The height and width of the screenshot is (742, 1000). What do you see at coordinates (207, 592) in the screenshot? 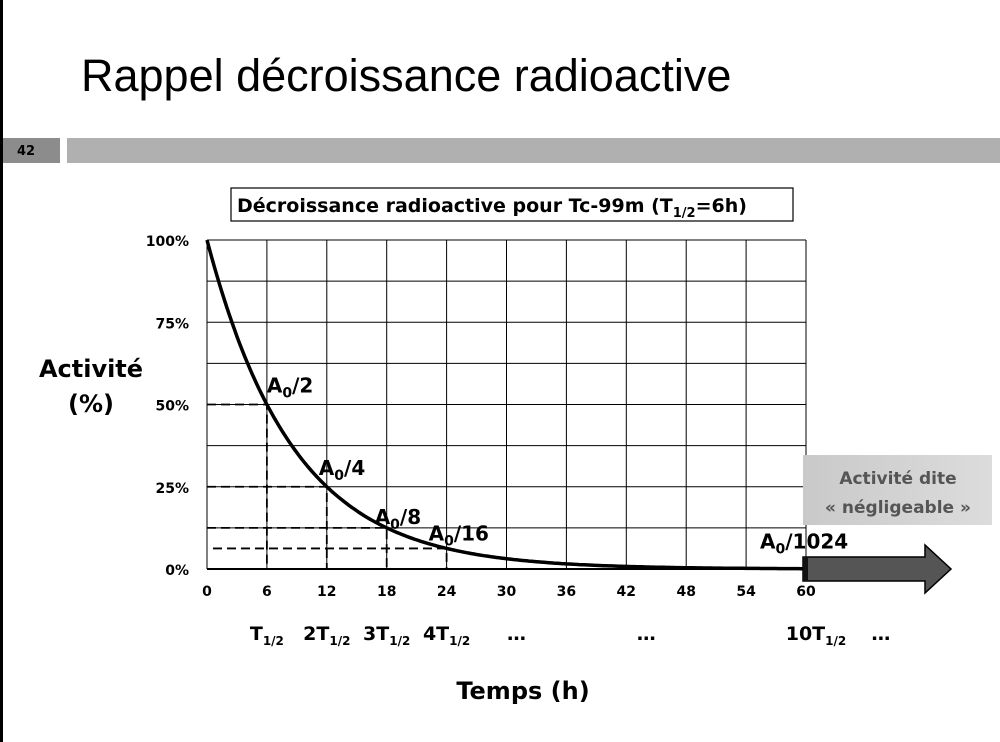
I see `x-tick-label: 0` at bounding box center [207, 592].